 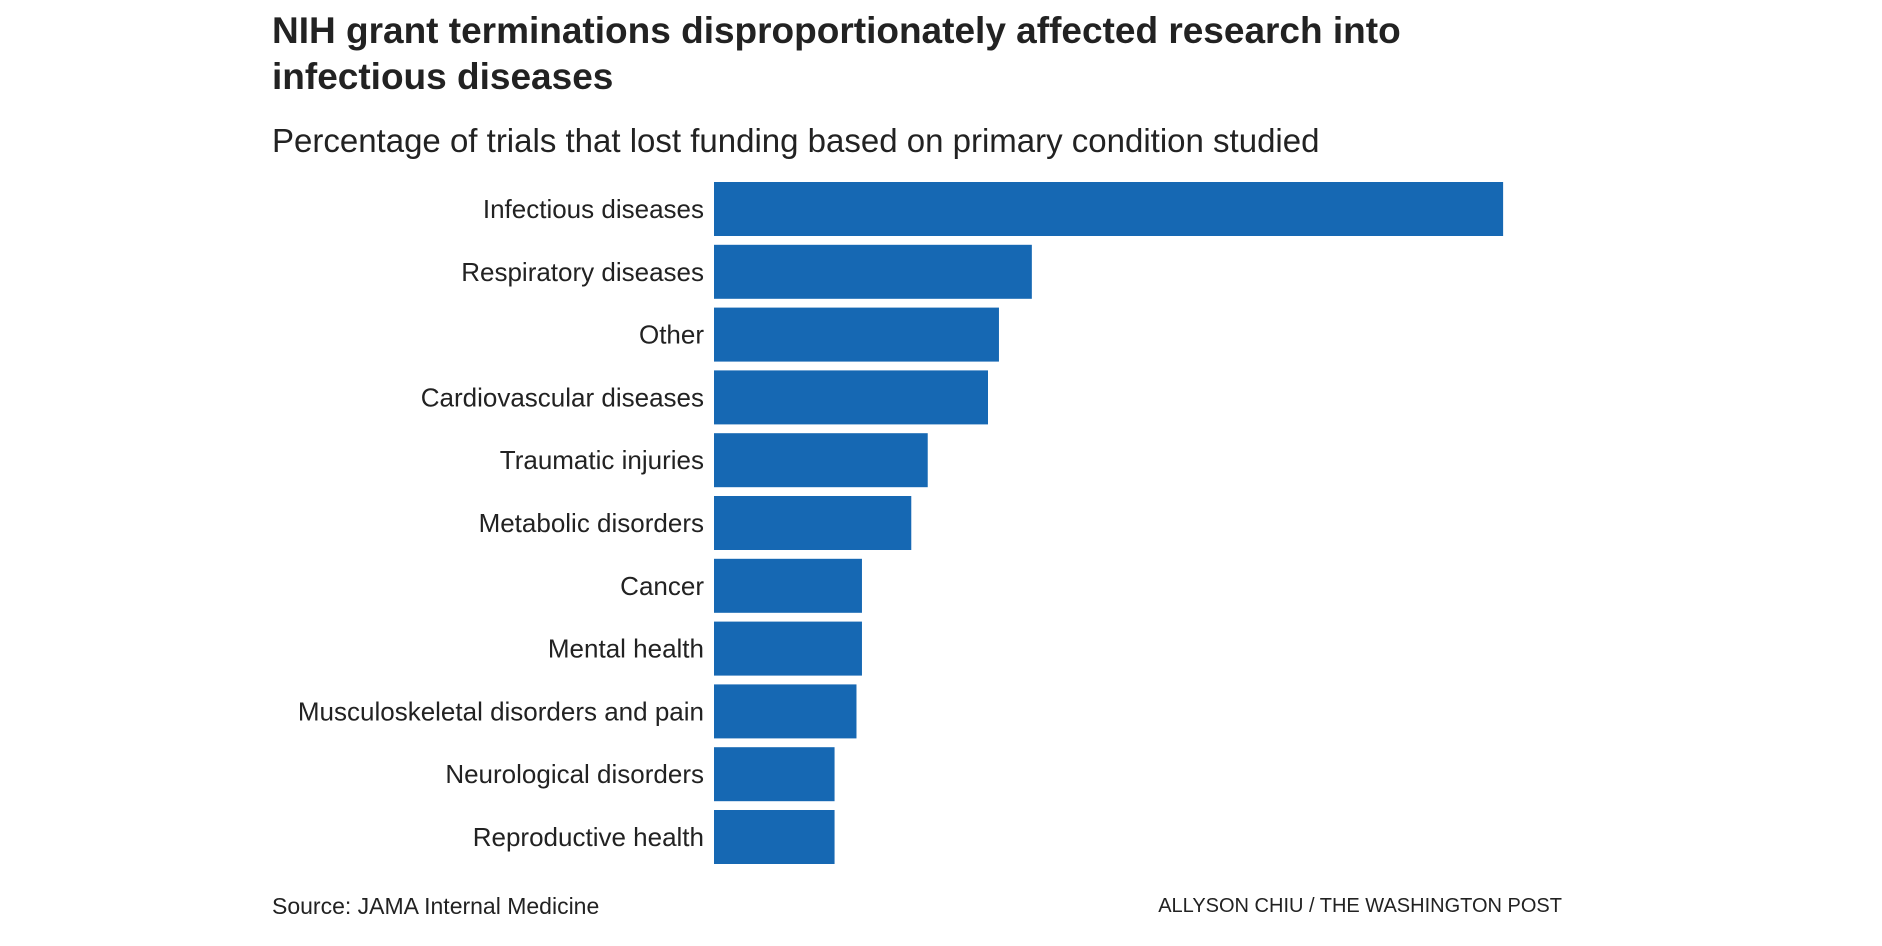 What do you see at coordinates (588, 837) in the screenshot?
I see `category-label: Reproductive health` at bounding box center [588, 837].